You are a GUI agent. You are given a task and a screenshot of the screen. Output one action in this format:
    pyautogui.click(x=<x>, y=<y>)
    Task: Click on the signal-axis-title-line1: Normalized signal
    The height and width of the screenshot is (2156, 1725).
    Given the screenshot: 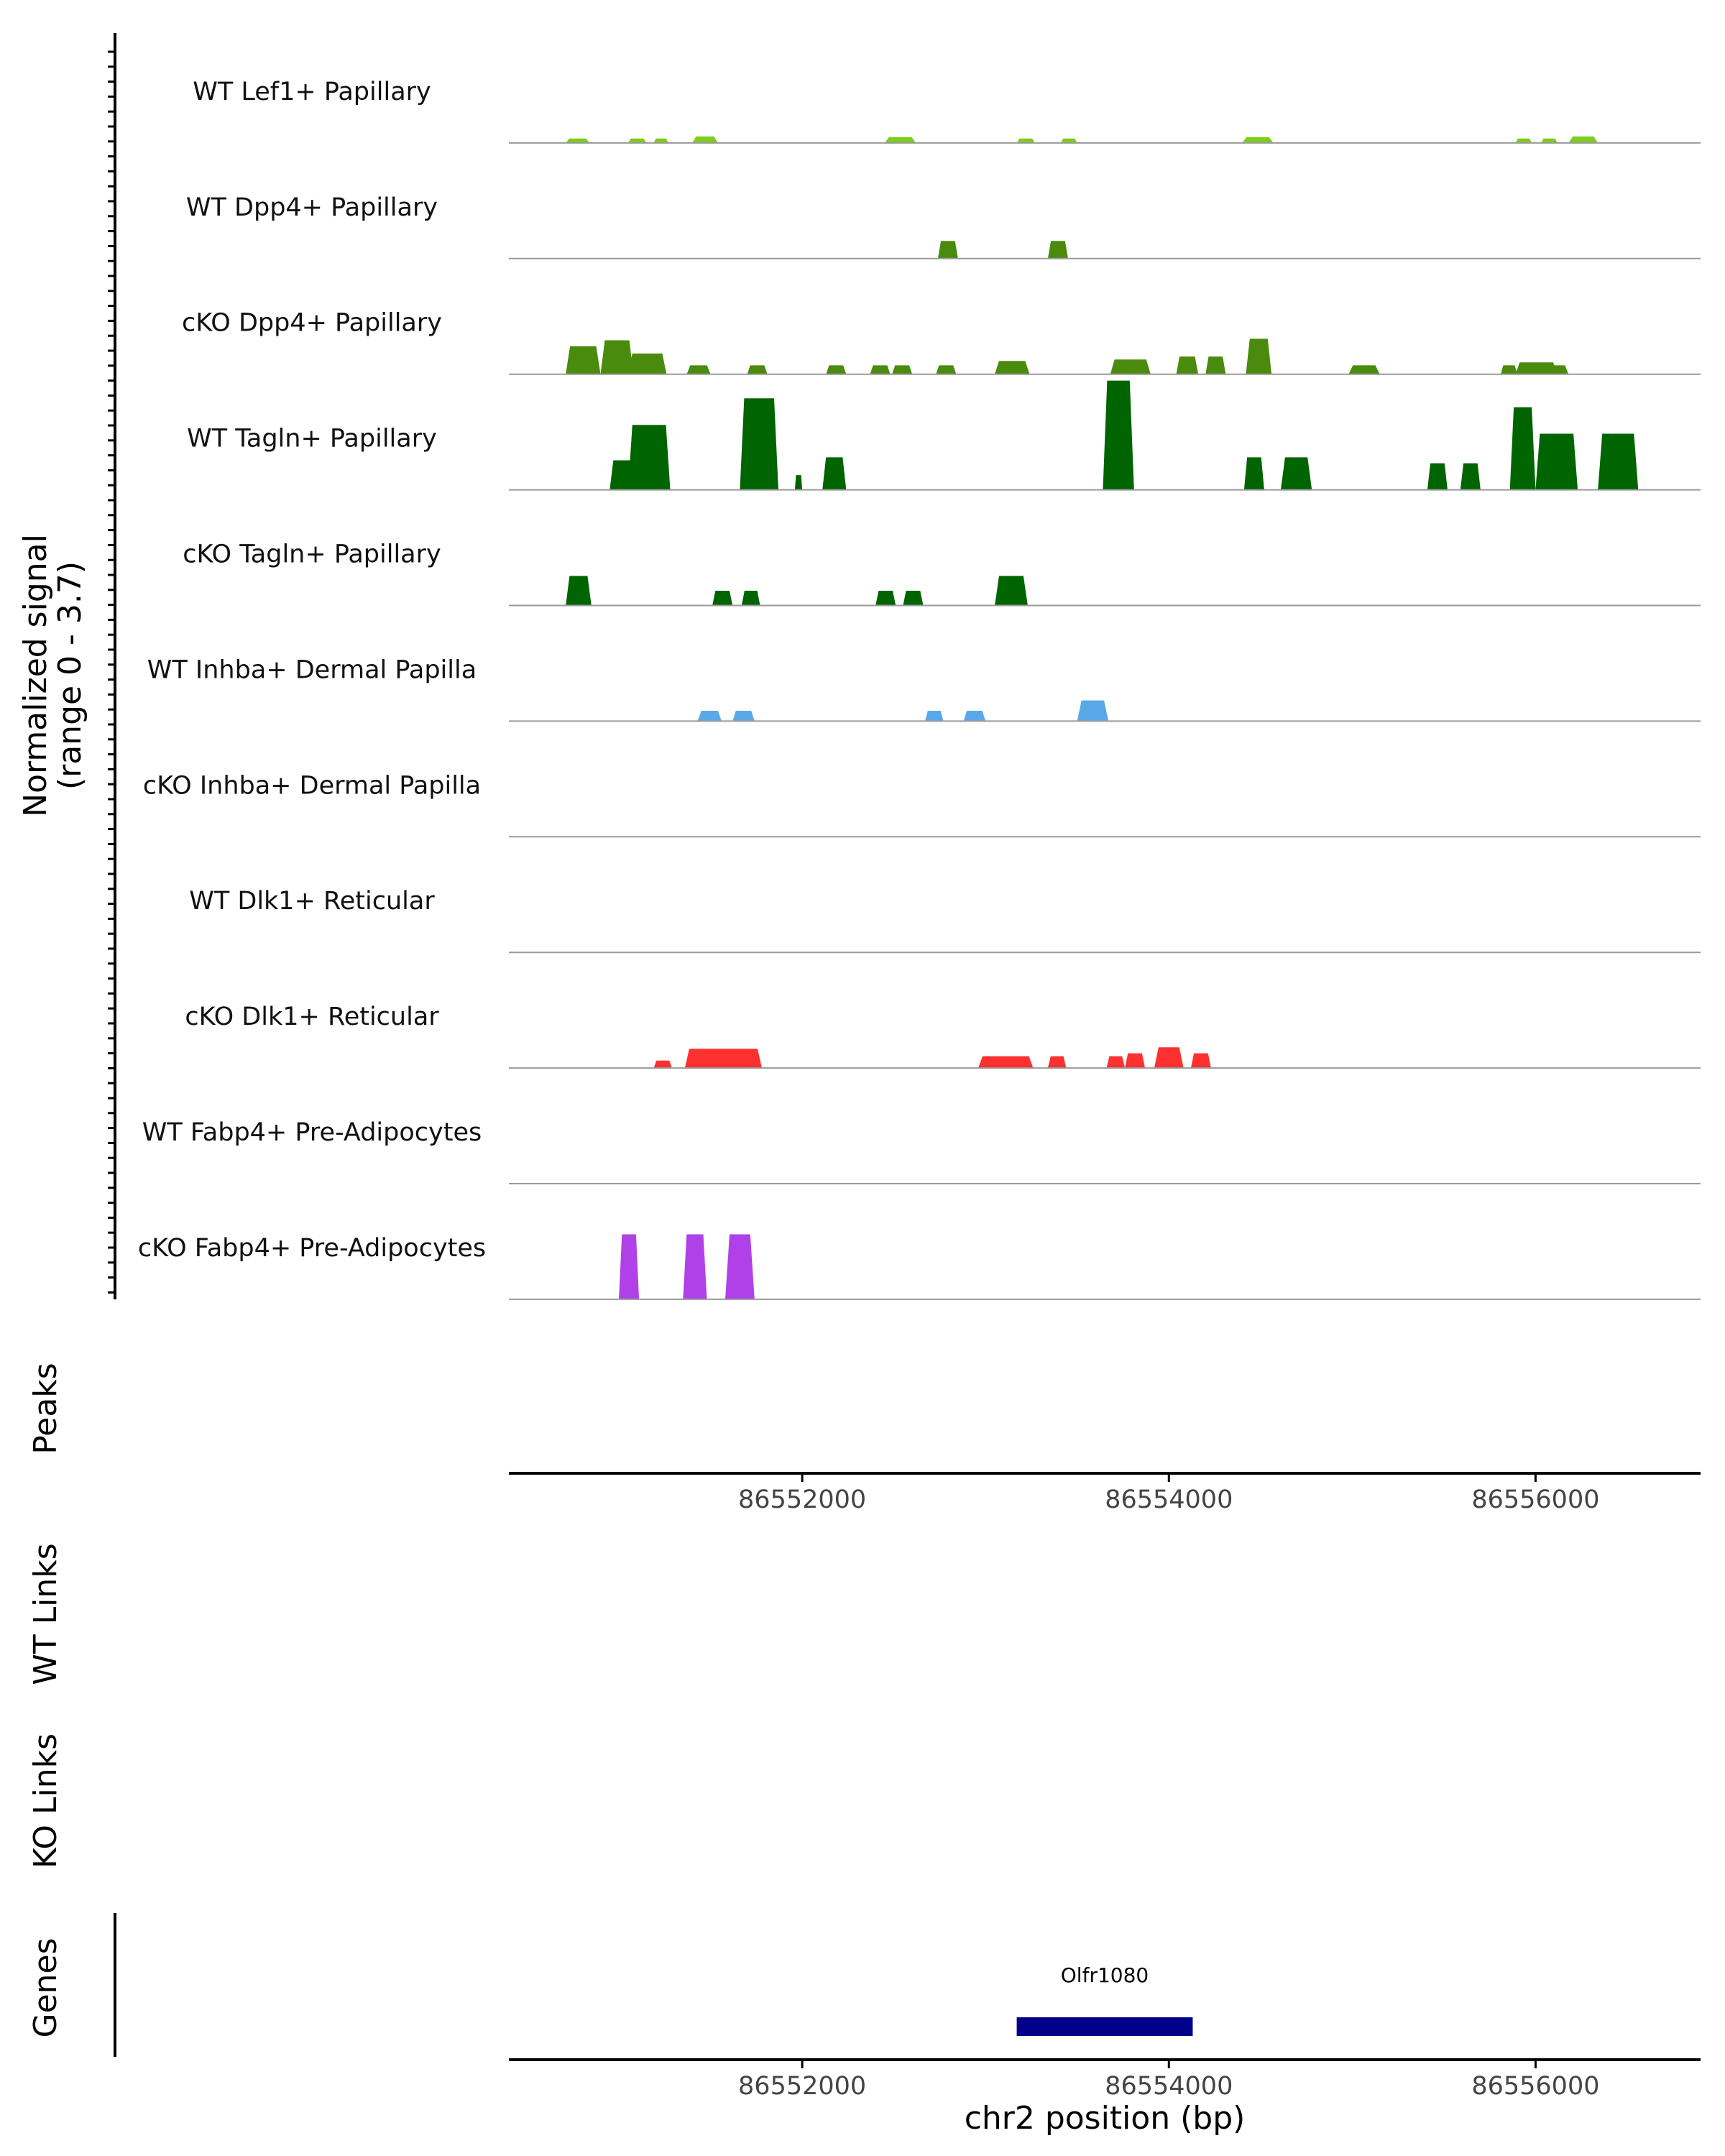 What is the action you would take?
    pyautogui.click(x=35, y=675)
    